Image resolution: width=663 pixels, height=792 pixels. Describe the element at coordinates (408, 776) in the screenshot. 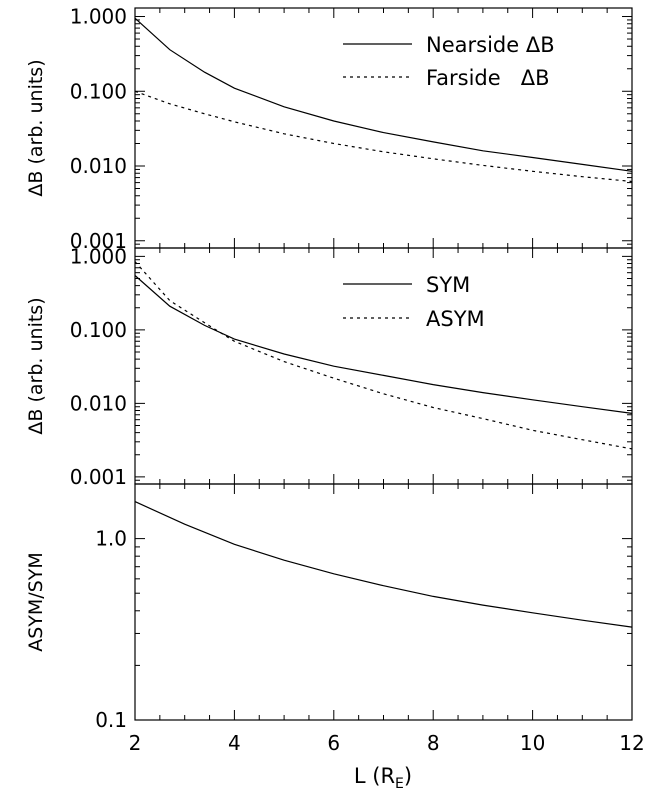

I see `x-axis-label-tail: )` at that location.